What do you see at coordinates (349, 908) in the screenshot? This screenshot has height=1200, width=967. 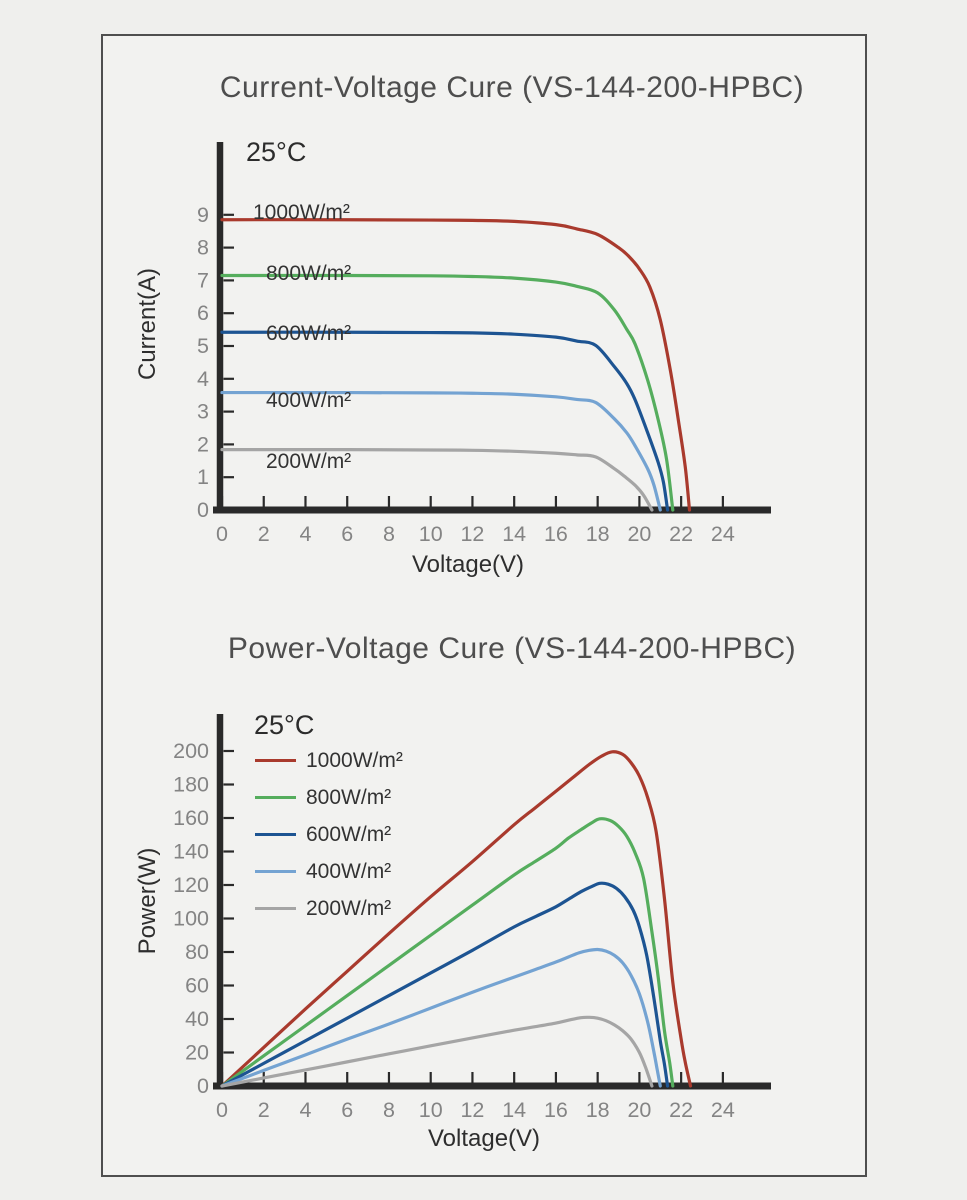 I see `legend-label: 200W/m²` at bounding box center [349, 908].